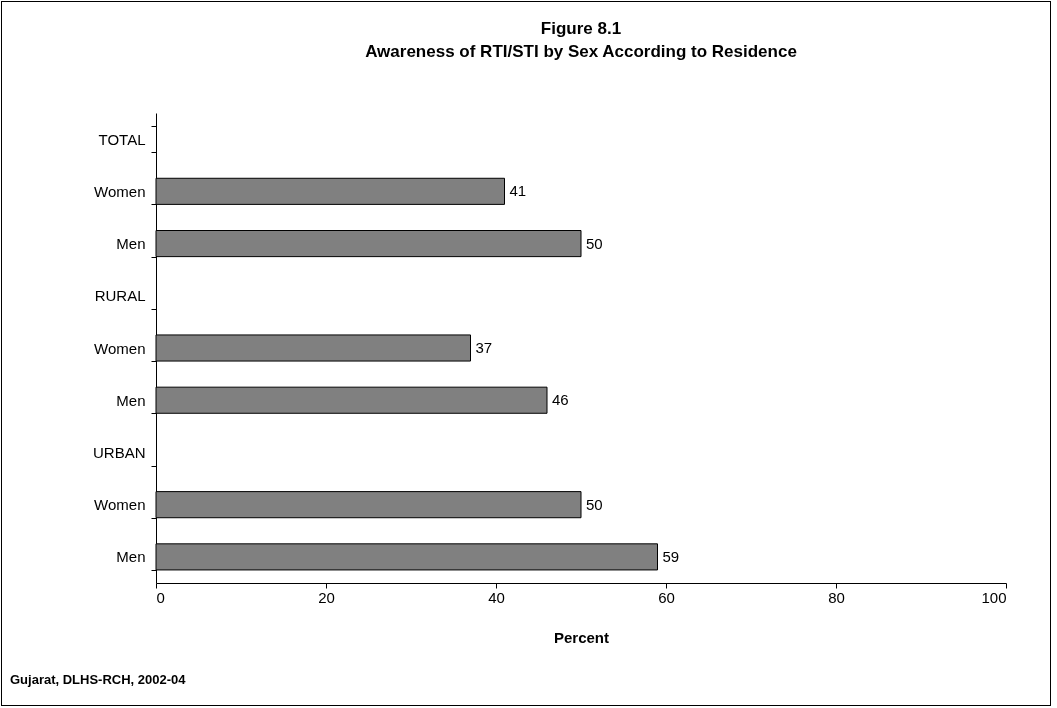  Describe the element at coordinates (496, 597) in the screenshot. I see `x-tick-label: 40` at that location.